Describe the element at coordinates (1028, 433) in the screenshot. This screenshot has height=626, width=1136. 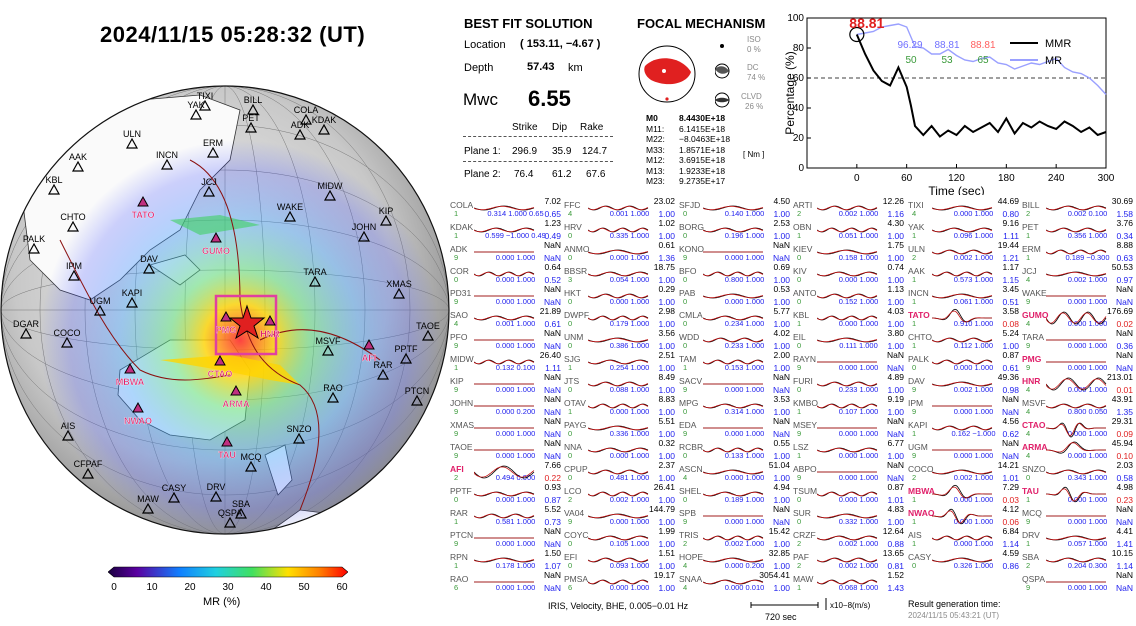
I see `station-channel: 4` at that location.